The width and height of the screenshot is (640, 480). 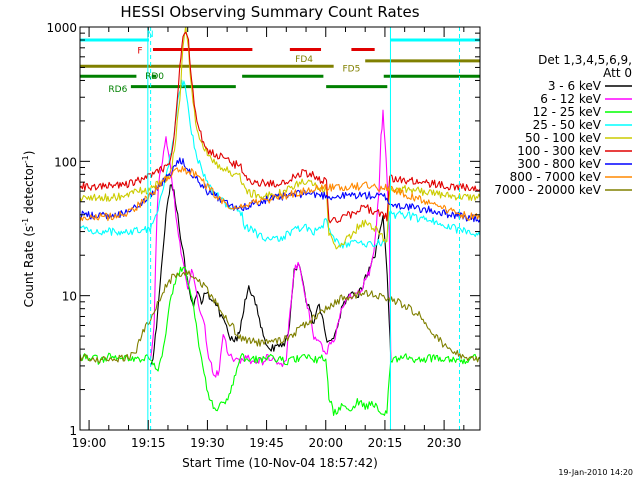 I want to click on flag-label-rd0: RD0, so click(x=154, y=77).